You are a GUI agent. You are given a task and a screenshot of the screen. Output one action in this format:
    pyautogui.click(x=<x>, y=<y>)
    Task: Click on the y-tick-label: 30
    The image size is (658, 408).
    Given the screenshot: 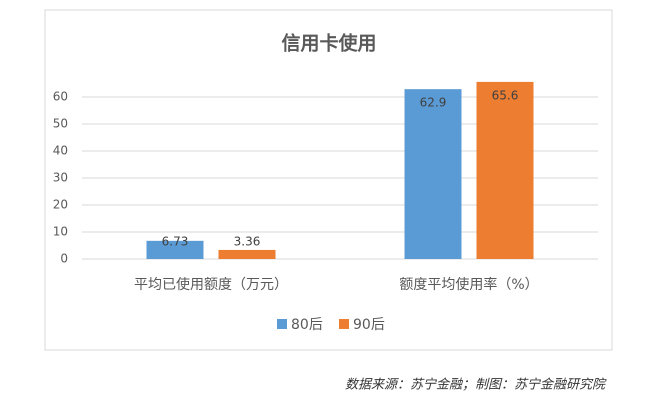 What is the action you would take?
    pyautogui.click(x=60, y=178)
    